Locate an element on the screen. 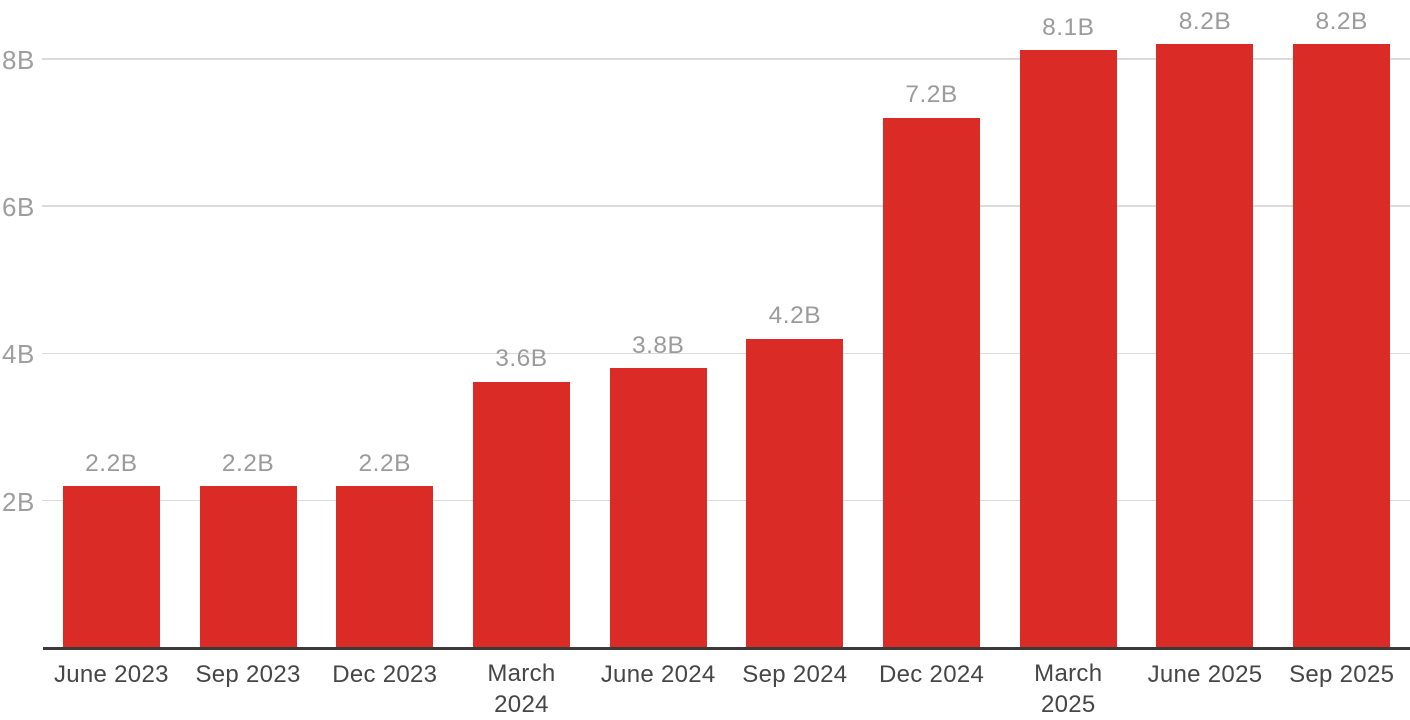  bar-stack: 7.2B is located at coordinates (931, 324).